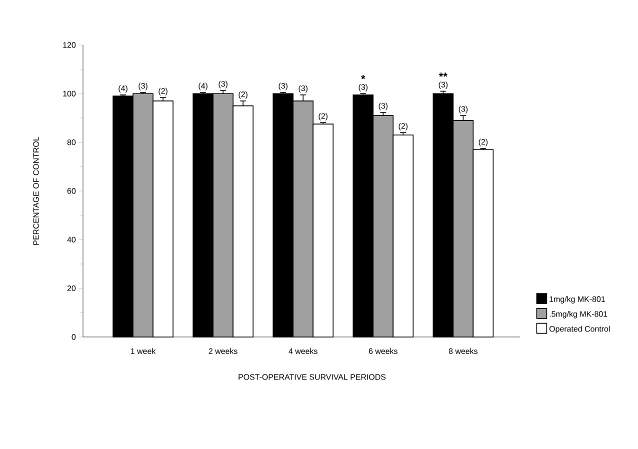  What do you see at coordinates (363, 77) in the screenshot?
I see `annotation: *` at bounding box center [363, 77].